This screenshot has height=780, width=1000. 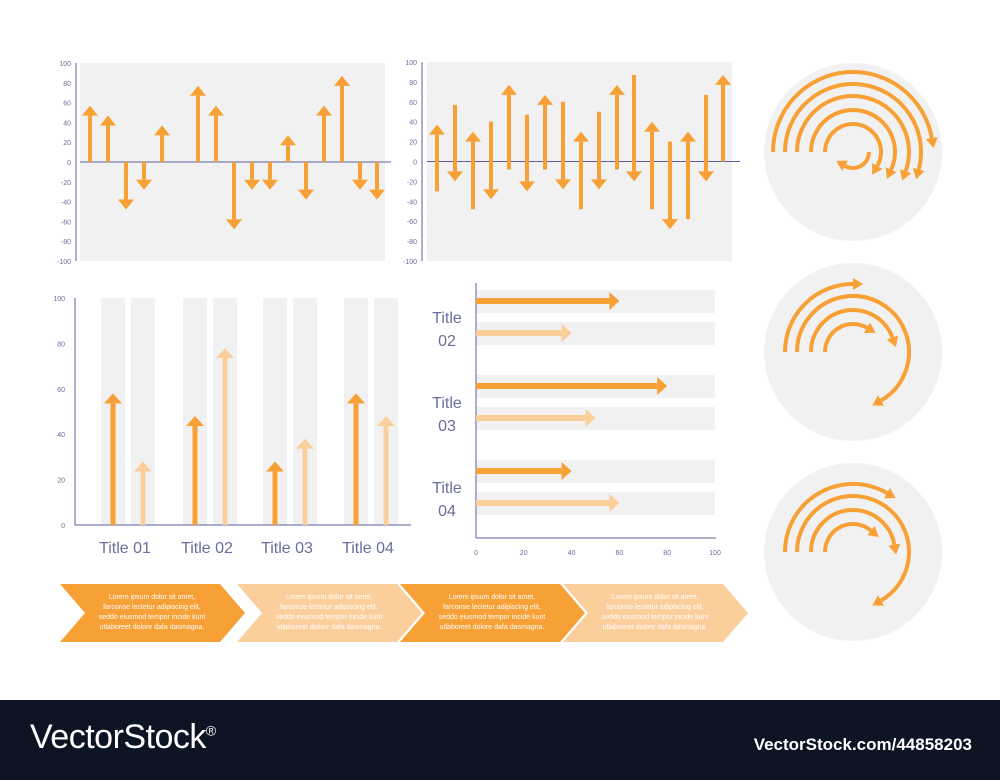 I want to click on y-tick-label: 40, so click(x=67, y=123).